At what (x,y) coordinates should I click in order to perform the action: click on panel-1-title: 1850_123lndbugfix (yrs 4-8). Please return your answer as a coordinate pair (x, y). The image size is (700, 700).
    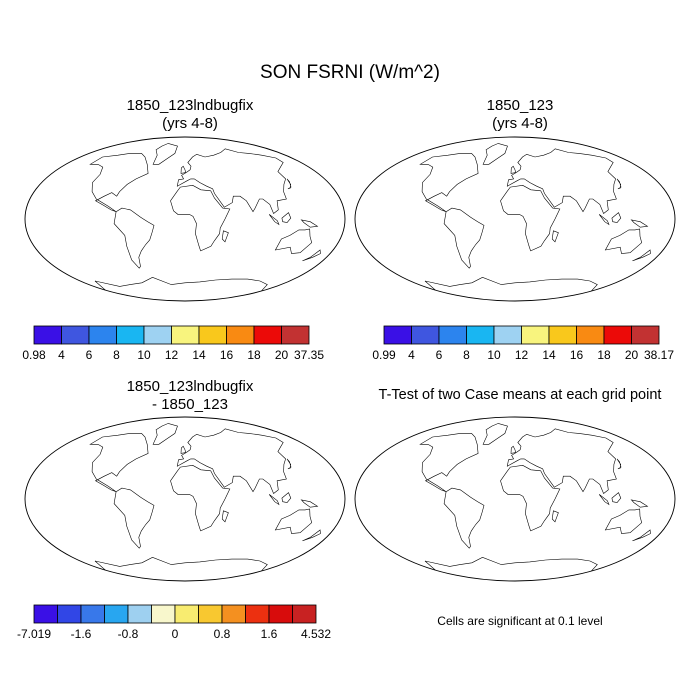
    Looking at the image, I should click on (190, 115).